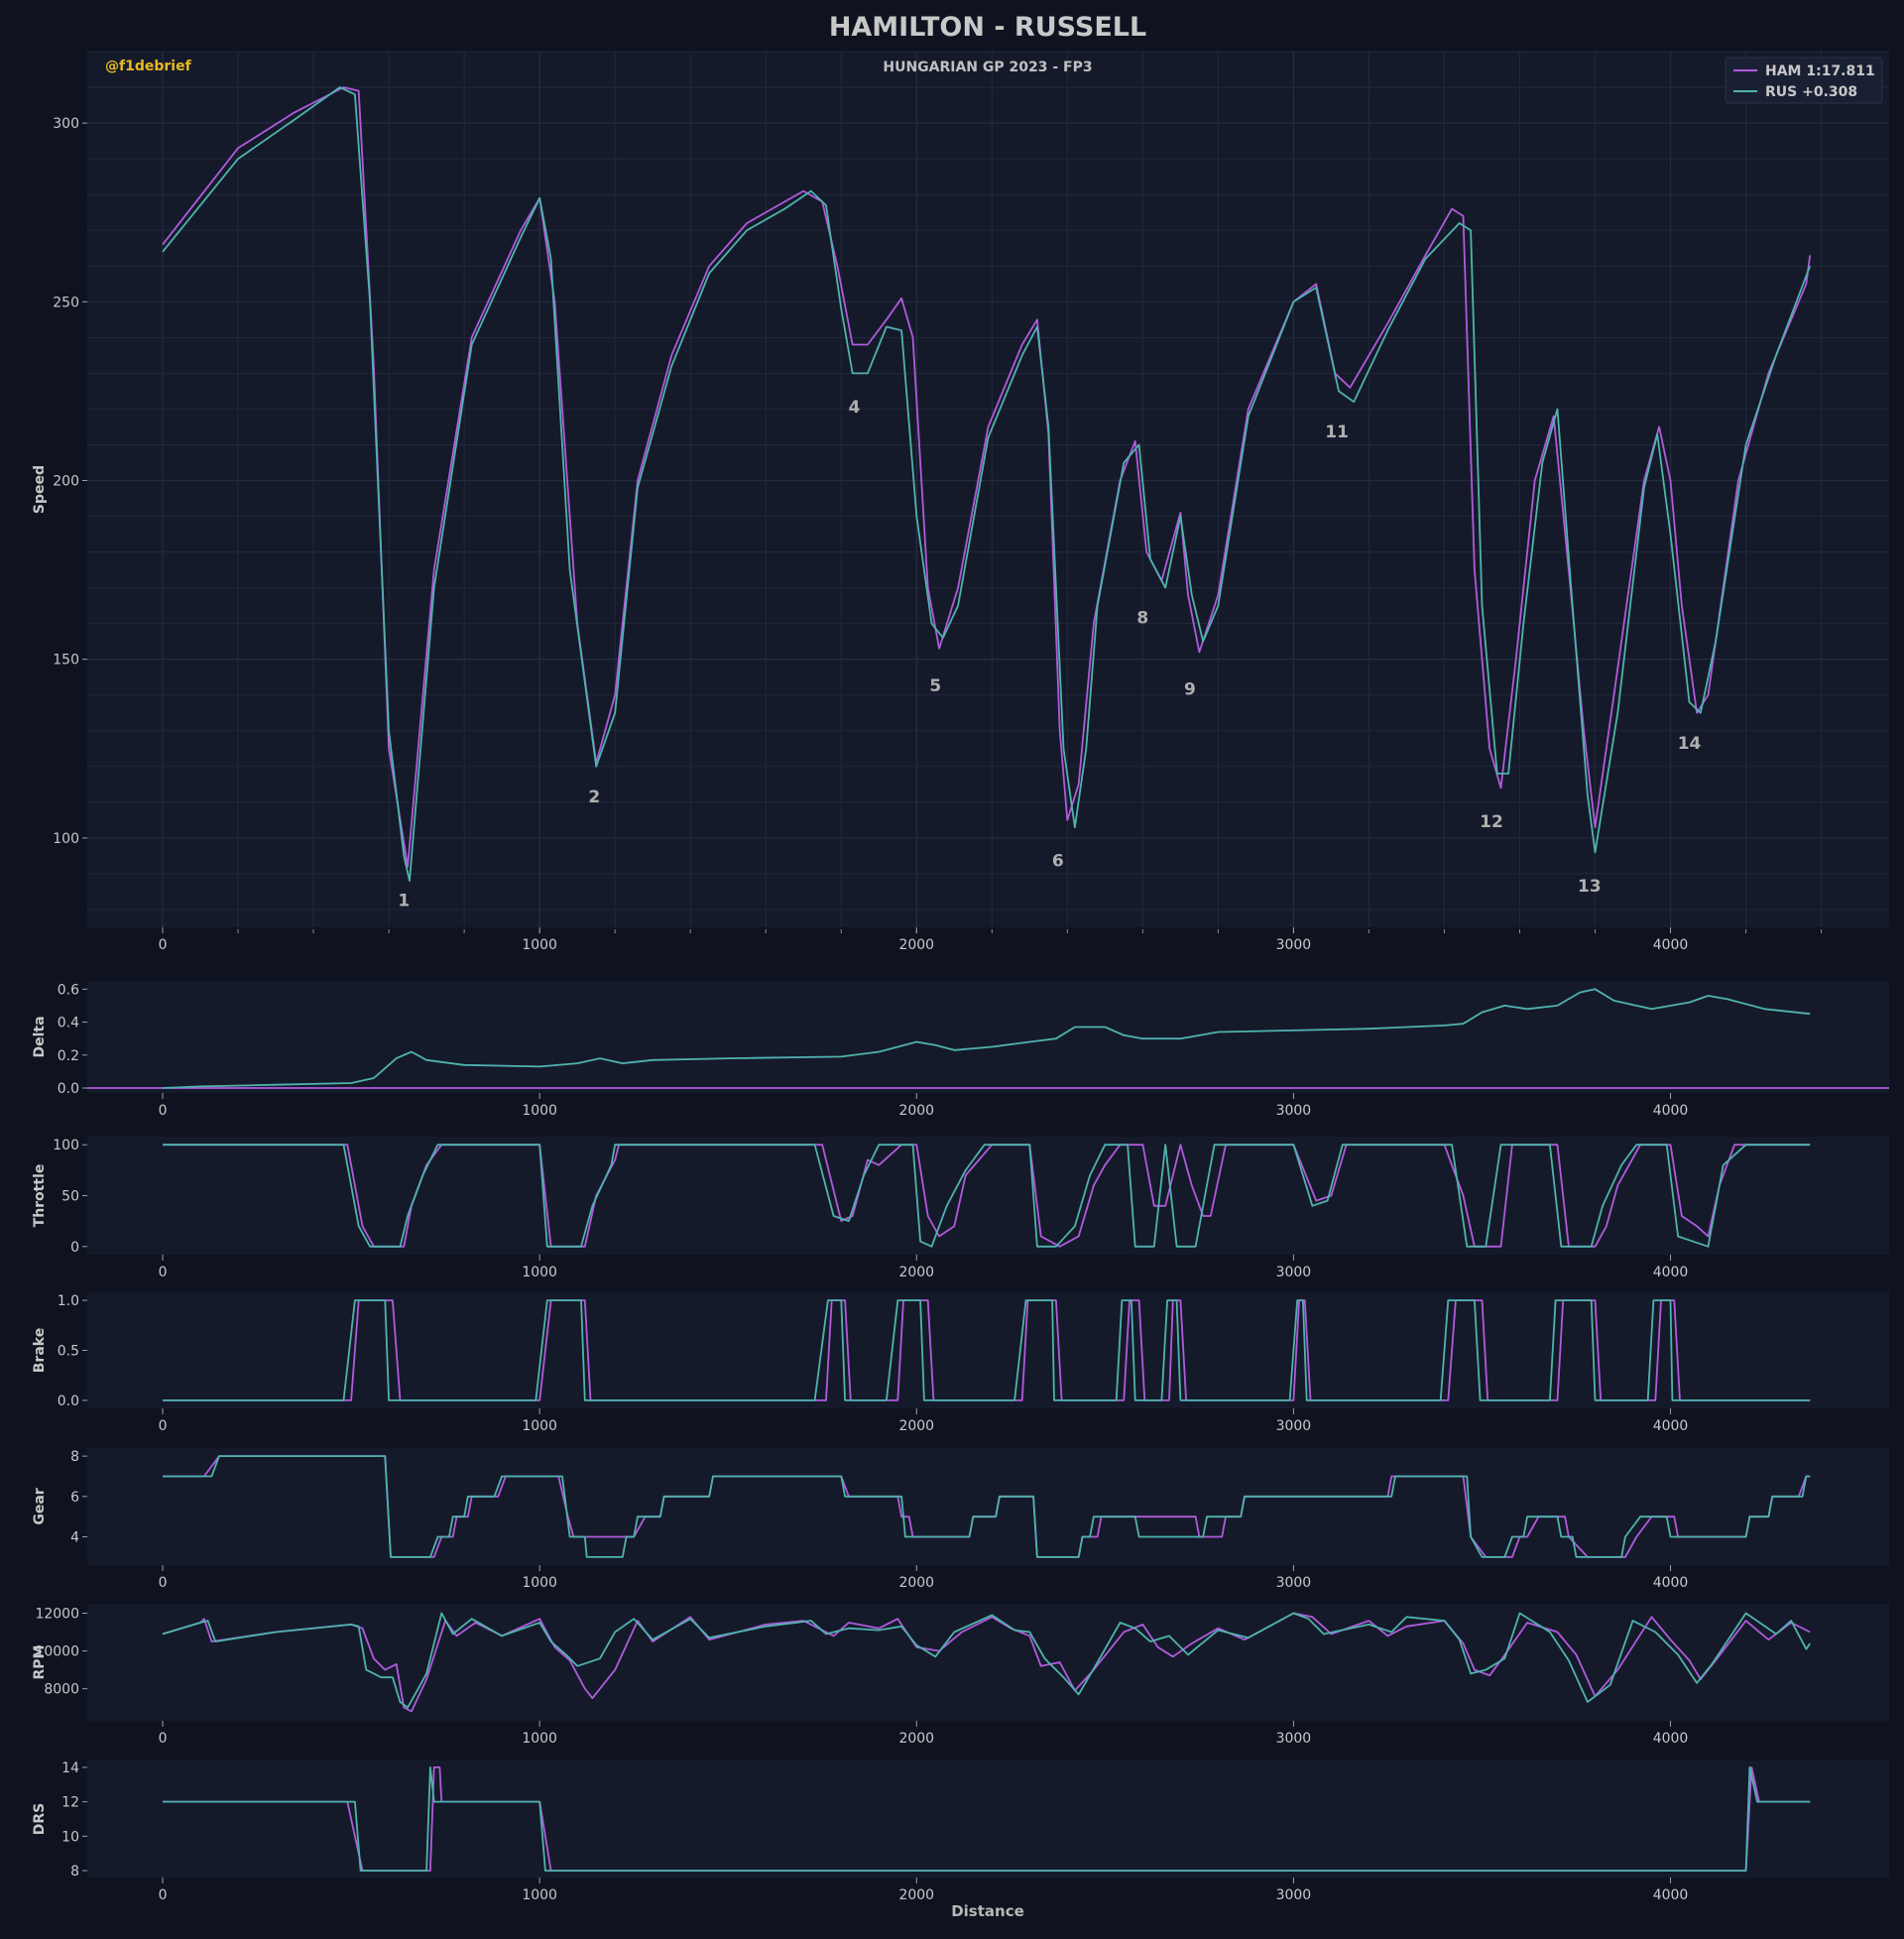 The height and width of the screenshot is (1939, 1904). Describe the element at coordinates (68, 1352) in the screenshot. I see `panel-3-y-tick-label: 0.5` at that location.